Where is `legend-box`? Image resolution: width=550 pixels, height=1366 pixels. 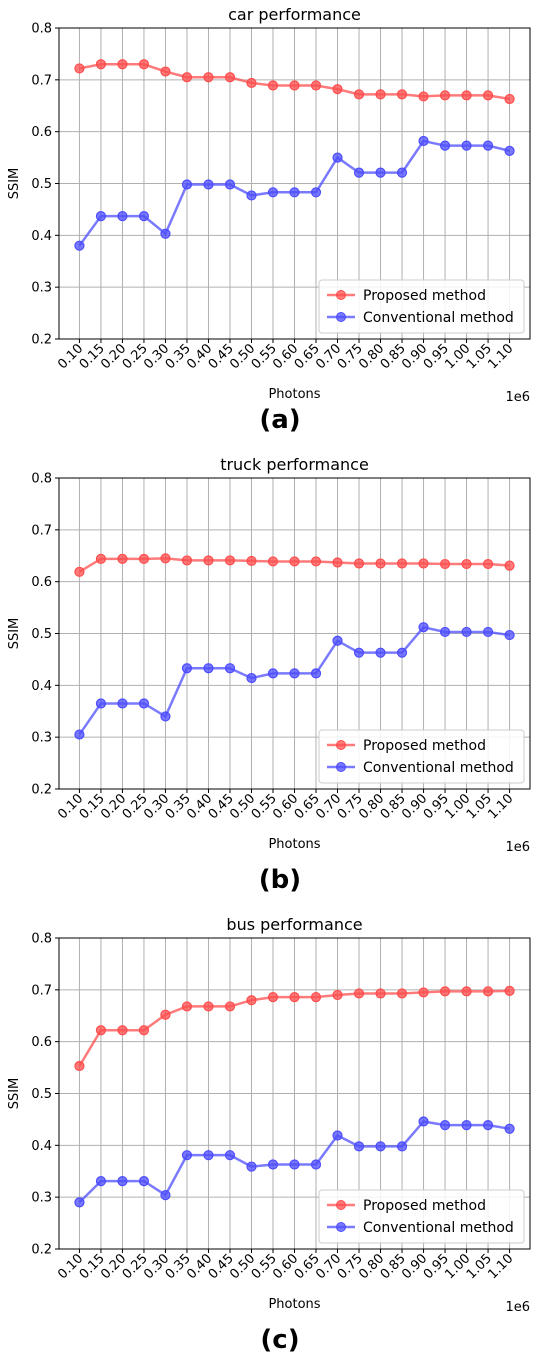 legend-box is located at coordinates (421, 306).